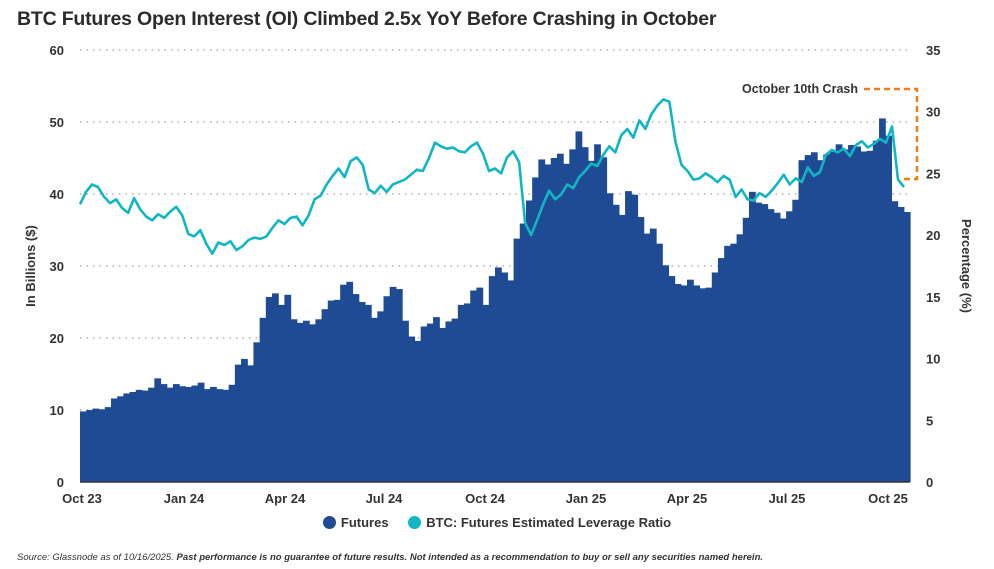 This screenshot has width=994, height=569. What do you see at coordinates (184, 498) in the screenshot?
I see `x-tick-label: Jan 24` at bounding box center [184, 498].